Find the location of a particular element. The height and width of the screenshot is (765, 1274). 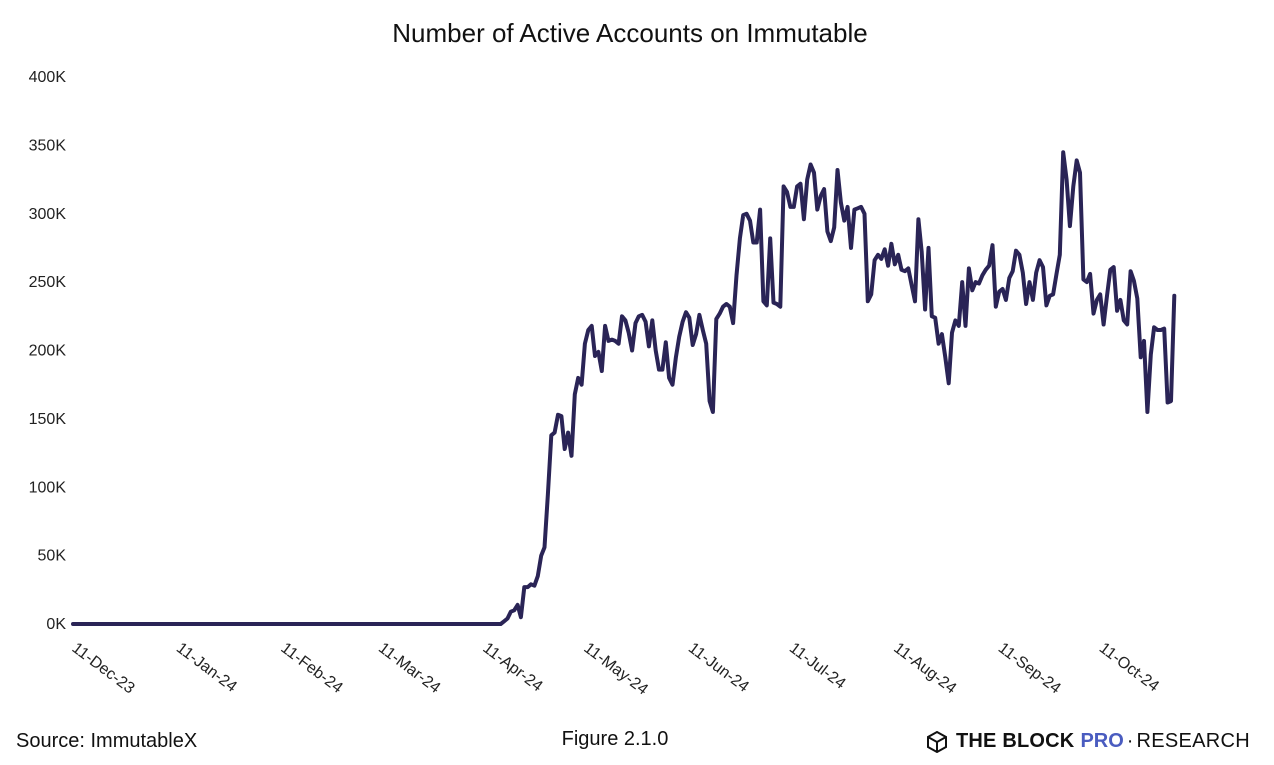

chart-title: Number of Active Accounts on Immutable is located at coordinates (630, 33).